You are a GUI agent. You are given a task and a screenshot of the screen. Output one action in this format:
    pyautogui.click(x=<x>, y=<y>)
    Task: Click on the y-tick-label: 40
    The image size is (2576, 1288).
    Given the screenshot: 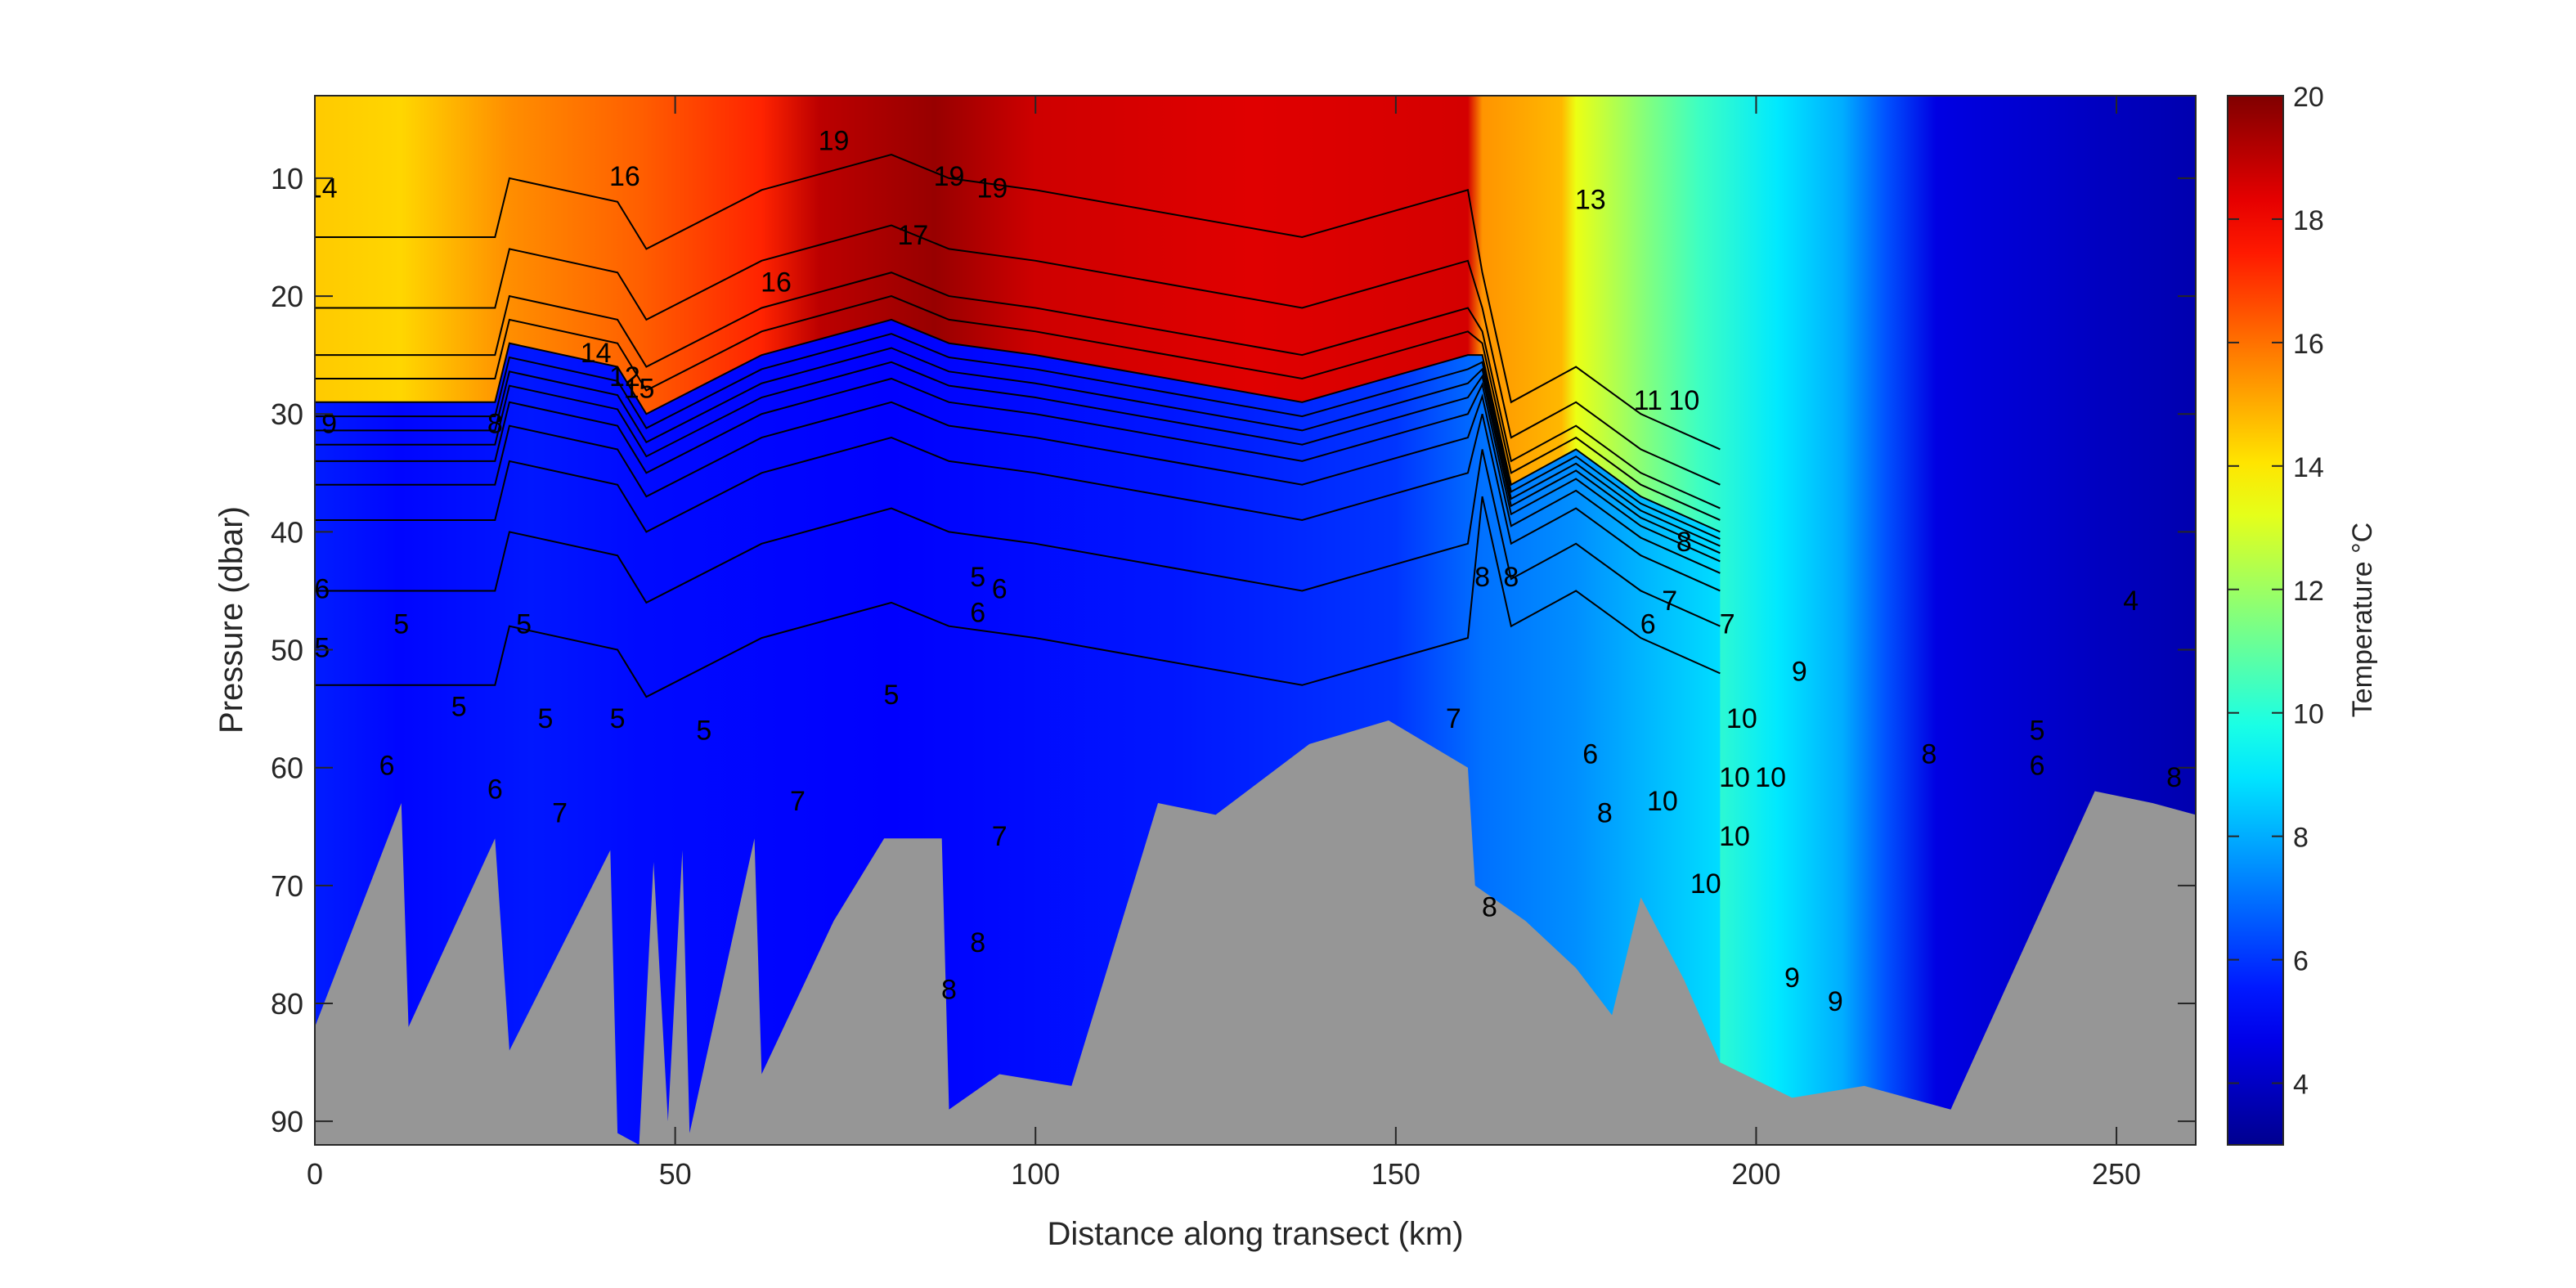 What is the action you would take?
    pyautogui.click(x=287, y=532)
    